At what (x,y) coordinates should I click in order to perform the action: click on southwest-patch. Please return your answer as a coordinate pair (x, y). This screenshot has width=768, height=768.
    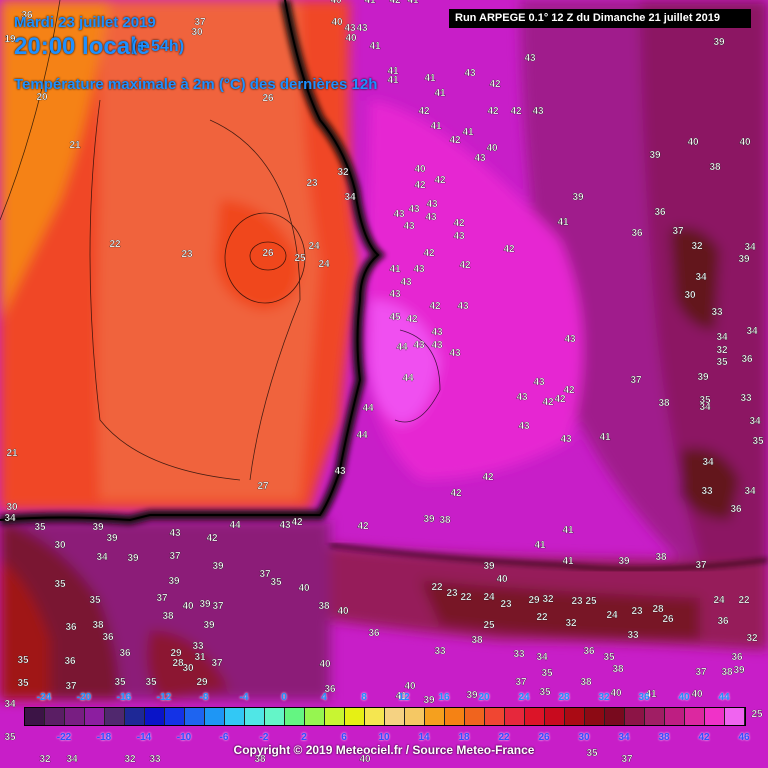
    Looking at the image, I should click on (188, 665).